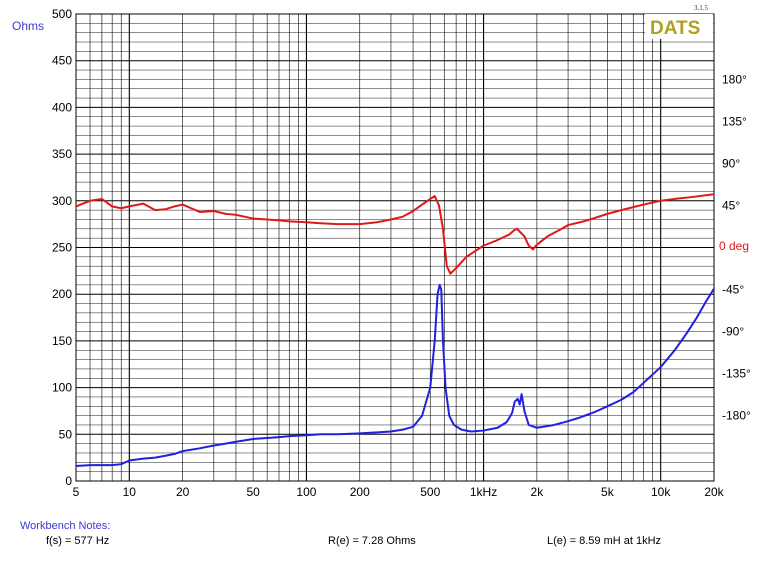 The height and width of the screenshot is (577, 778). What do you see at coordinates (130, 492) in the screenshot?
I see `x-tick-label: 10` at bounding box center [130, 492].